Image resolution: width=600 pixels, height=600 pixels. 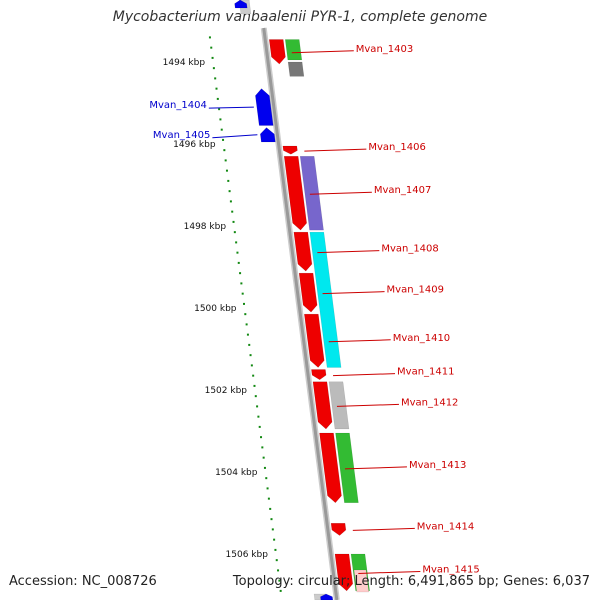 I want to click on genome-backbone, so click(x=300, y=313).